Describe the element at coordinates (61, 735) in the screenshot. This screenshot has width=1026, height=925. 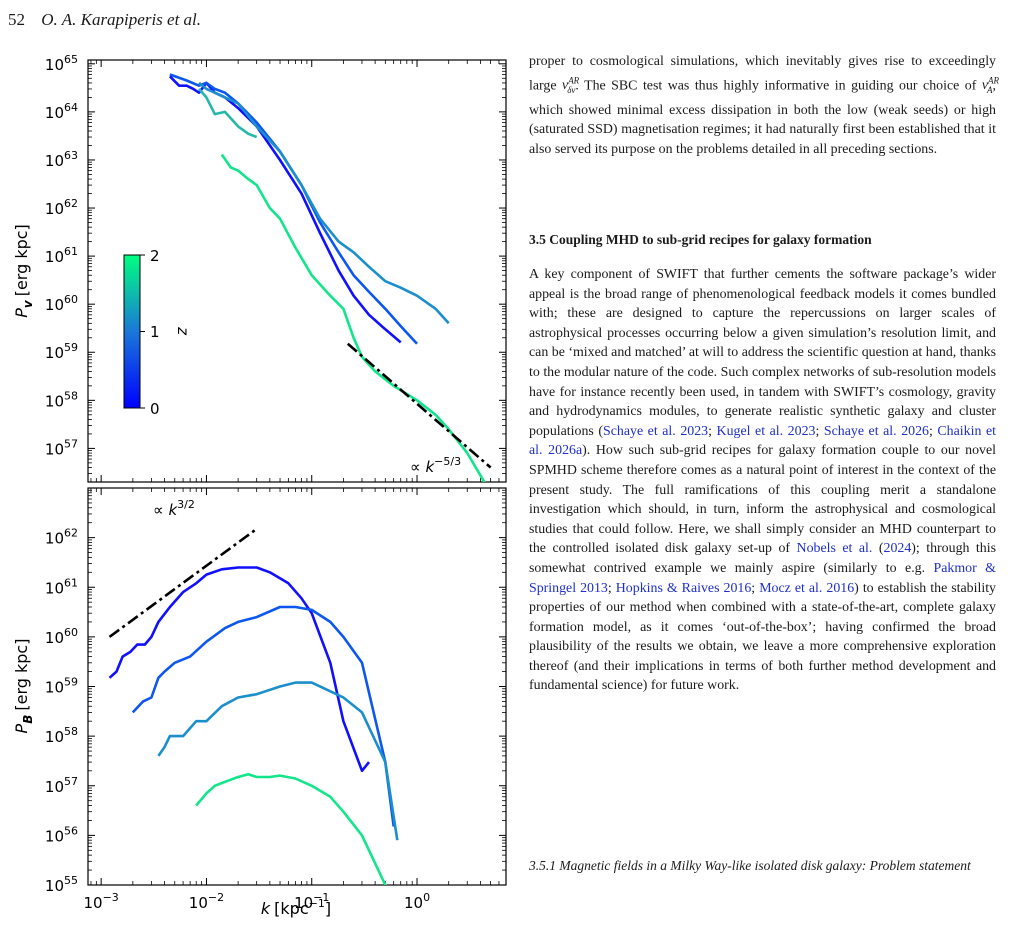
I see `bottom-ytick-1e58: 1058` at that location.